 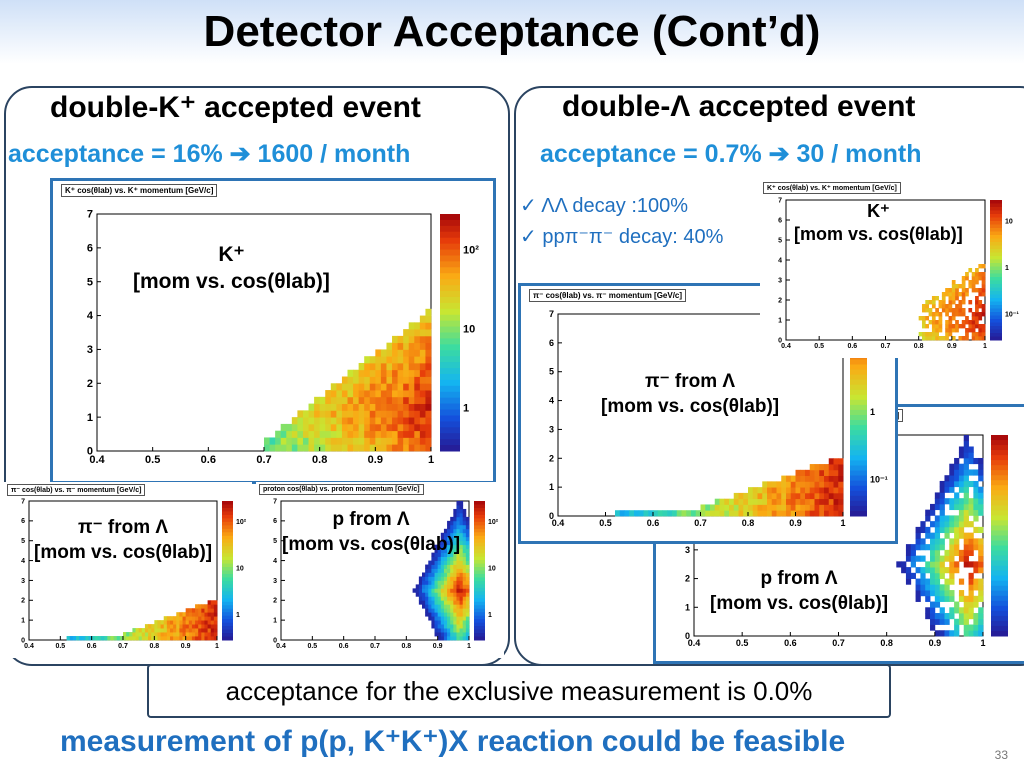 What do you see at coordinates (23, 541) in the screenshot?
I see `y-tick-label: 5` at bounding box center [23, 541].